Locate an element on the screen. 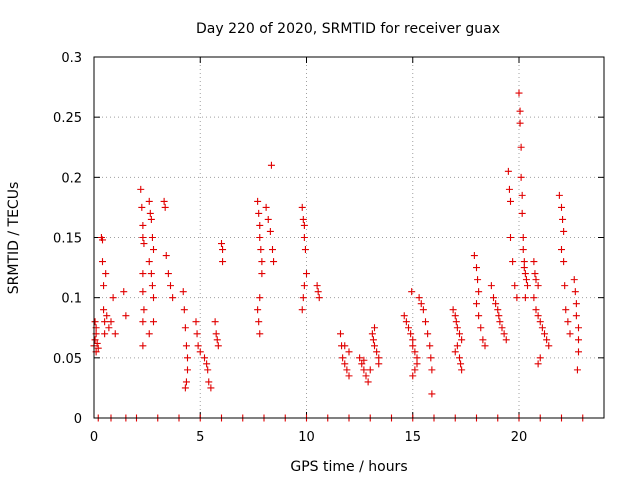 The height and width of the screenshot is (480, 640). x-tick-label: 5 is located at coordinates (200, 437).